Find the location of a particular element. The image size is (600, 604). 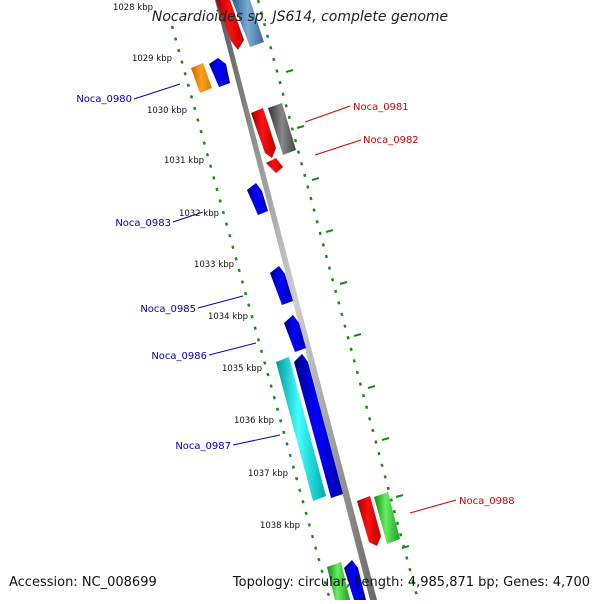

scale-tick-label: 1032 kbp is located at coordinates (199, 214).